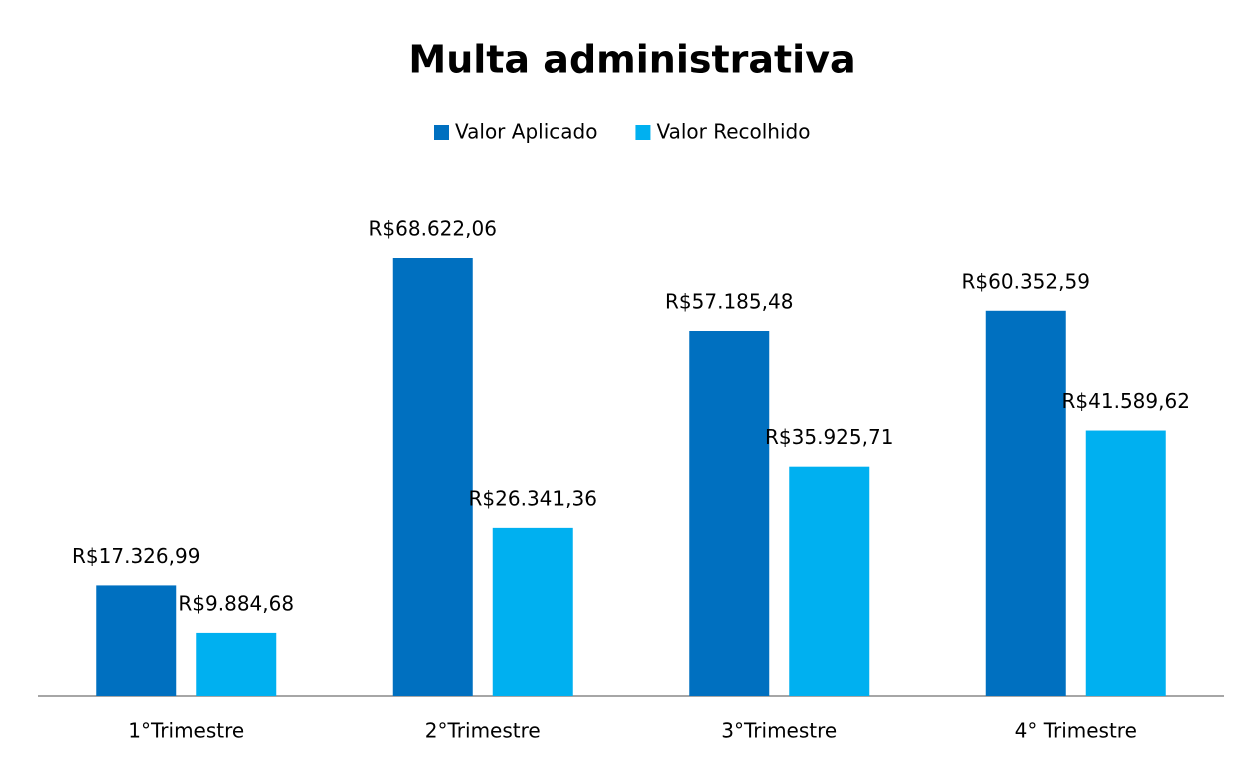  What do you see at coordinates (829, 437) in the screenshot?
I see `value-label: R$35.925,71` at bounding box center [829, 437].